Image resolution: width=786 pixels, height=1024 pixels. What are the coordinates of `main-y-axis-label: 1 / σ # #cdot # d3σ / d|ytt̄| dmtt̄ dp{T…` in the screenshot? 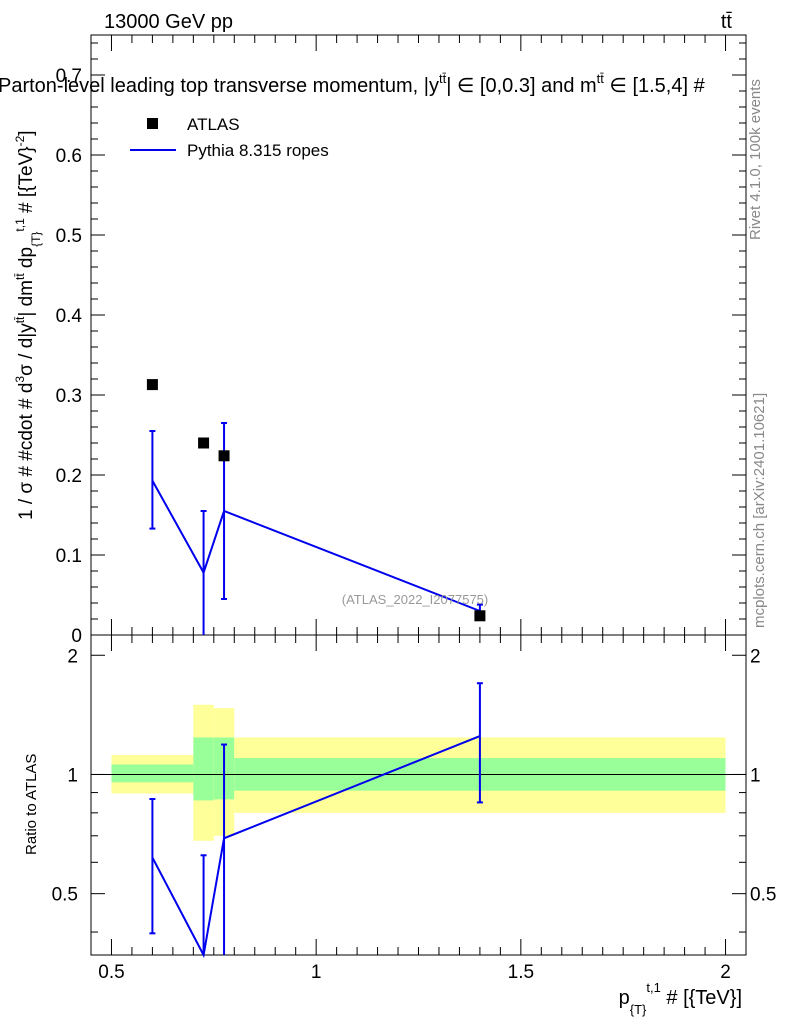 It's located at (28, 325).